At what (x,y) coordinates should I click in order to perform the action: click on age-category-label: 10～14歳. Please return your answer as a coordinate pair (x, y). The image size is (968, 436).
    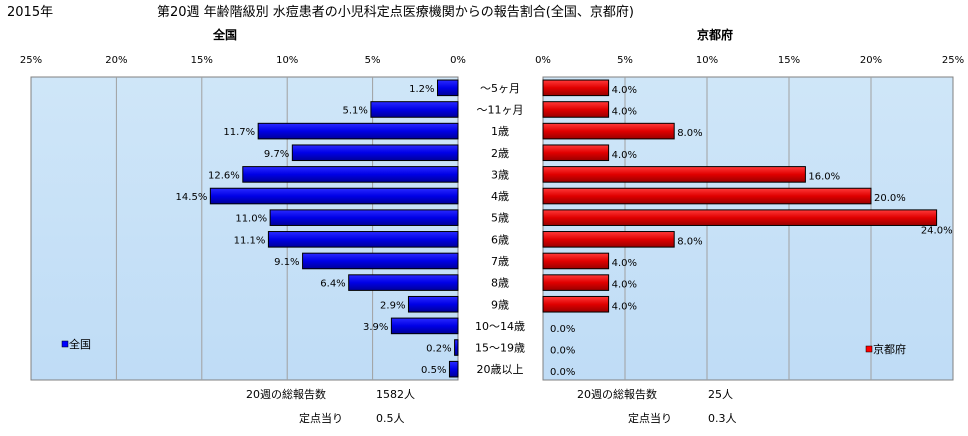
    Looking at the image, I should click on (500, 326).